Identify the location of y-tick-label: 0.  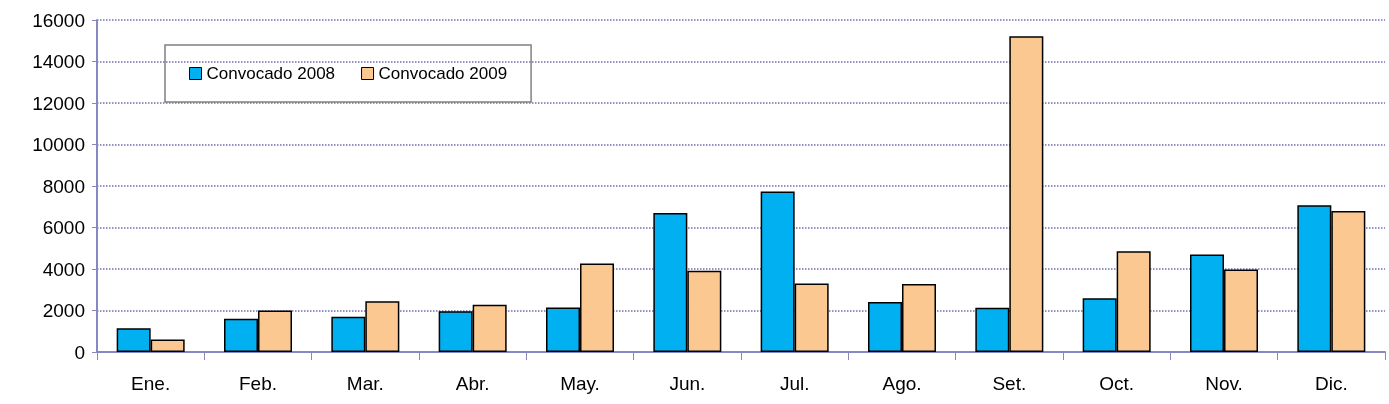
(79, 352).